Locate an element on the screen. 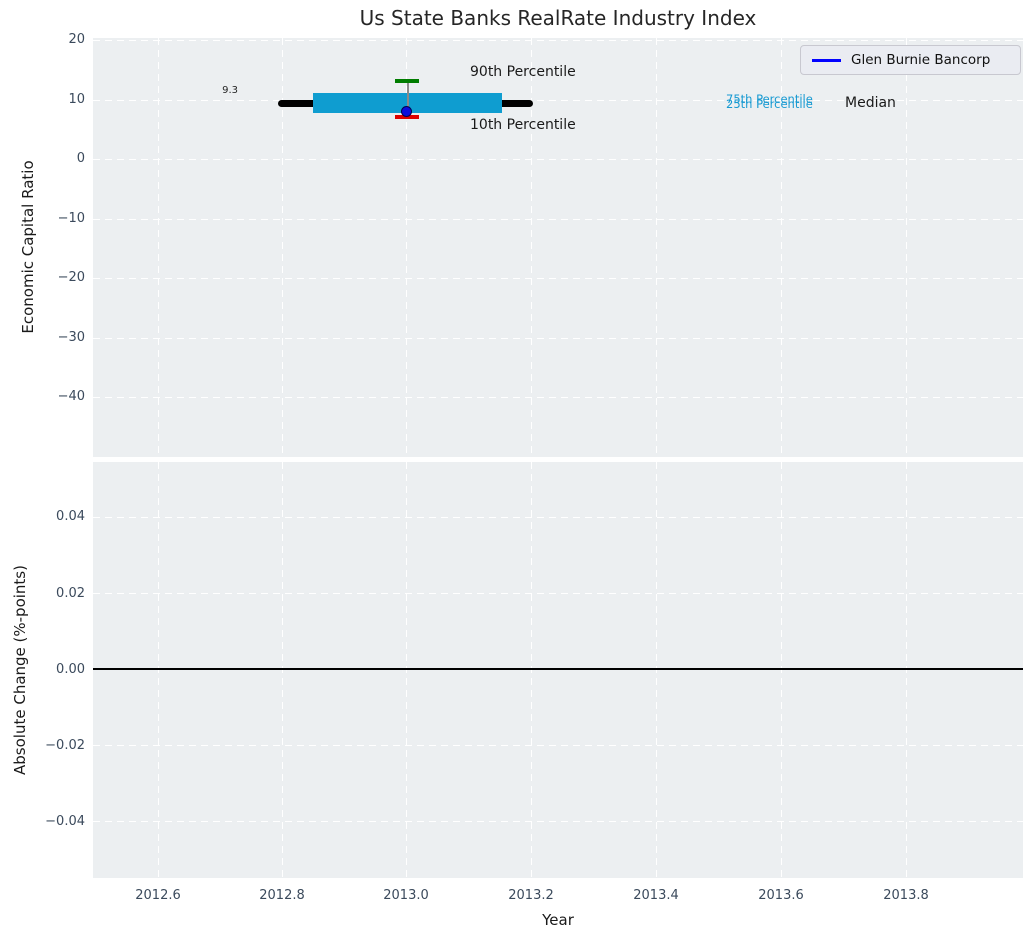 This screenshot has width=1034, height=942. x-tick-label: 2012.8 is located at coordinates (282, 895).